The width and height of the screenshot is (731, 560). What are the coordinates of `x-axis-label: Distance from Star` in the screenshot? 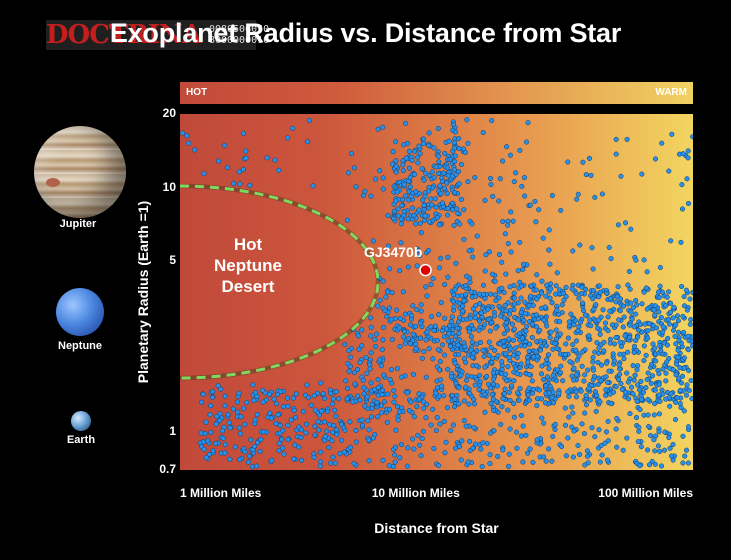 It's located at (436, 528).